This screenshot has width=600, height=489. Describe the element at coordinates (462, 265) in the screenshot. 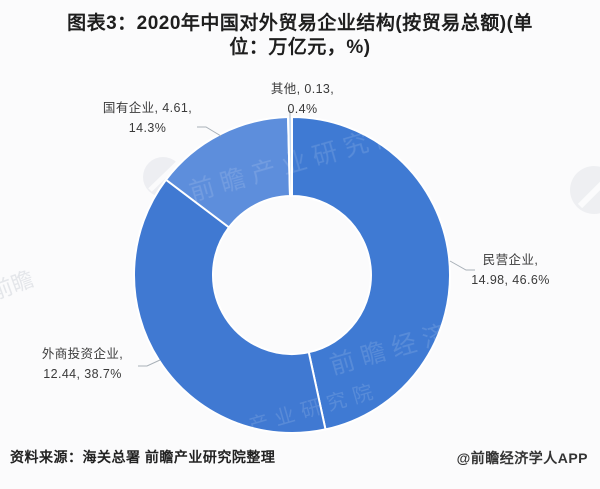

I see `leader-line-private` at that location.